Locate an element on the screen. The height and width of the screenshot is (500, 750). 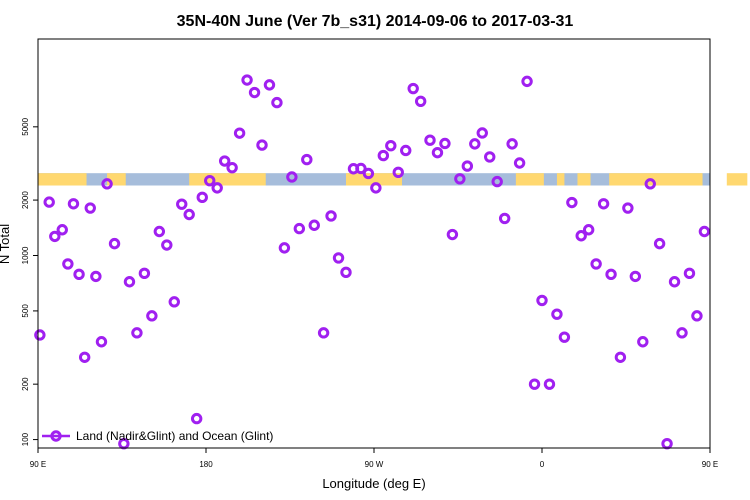
x-tick-label: 90 W is located at coordinates (374, 464).